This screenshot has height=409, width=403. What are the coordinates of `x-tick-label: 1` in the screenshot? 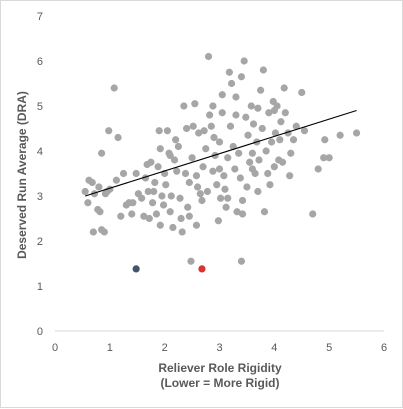 It's located at (110, 348).